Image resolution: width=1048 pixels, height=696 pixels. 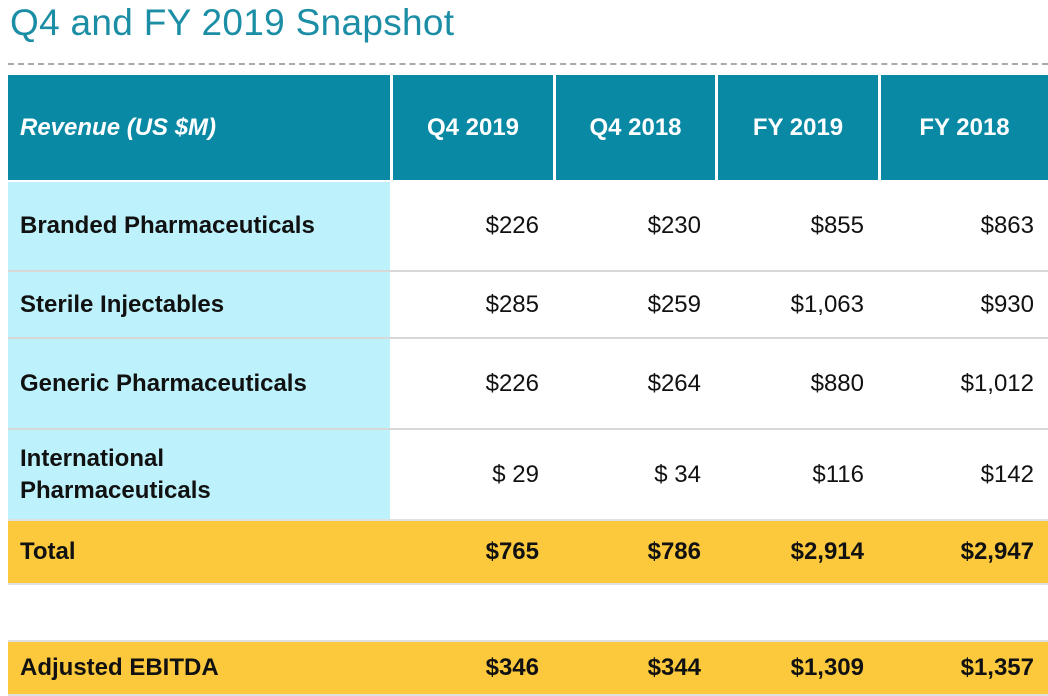 I want to click on row-label: Sterile Injectables, so click(x=199, y=304).